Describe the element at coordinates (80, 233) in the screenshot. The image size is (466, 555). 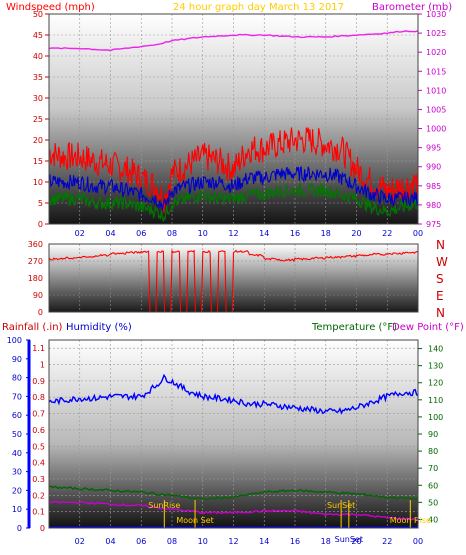
I see `x-tick-label: 02` at that location.